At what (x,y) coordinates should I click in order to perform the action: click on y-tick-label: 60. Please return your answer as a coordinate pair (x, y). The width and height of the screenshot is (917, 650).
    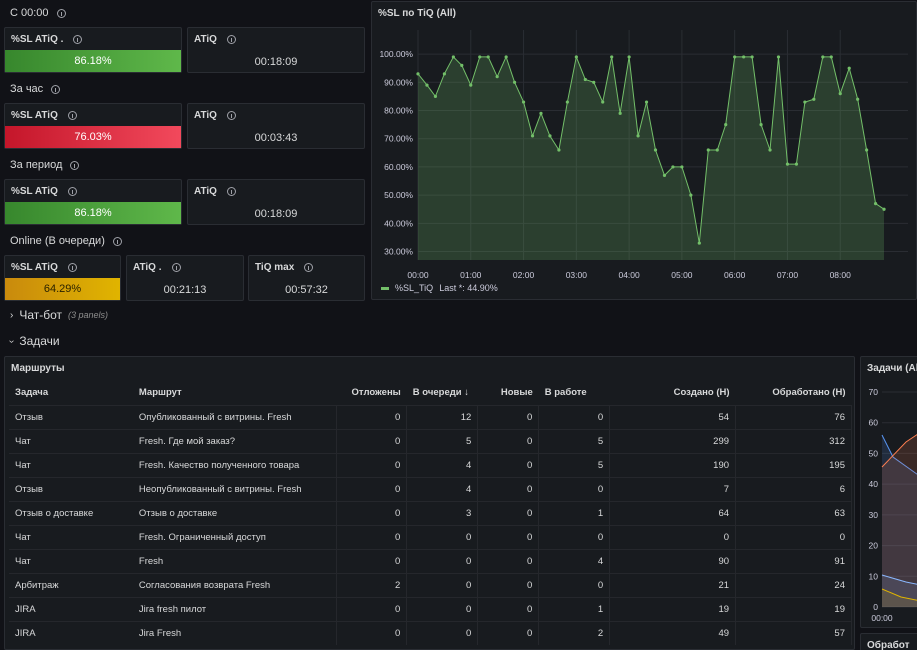
    Looking at the image, I should click on (874, 423).